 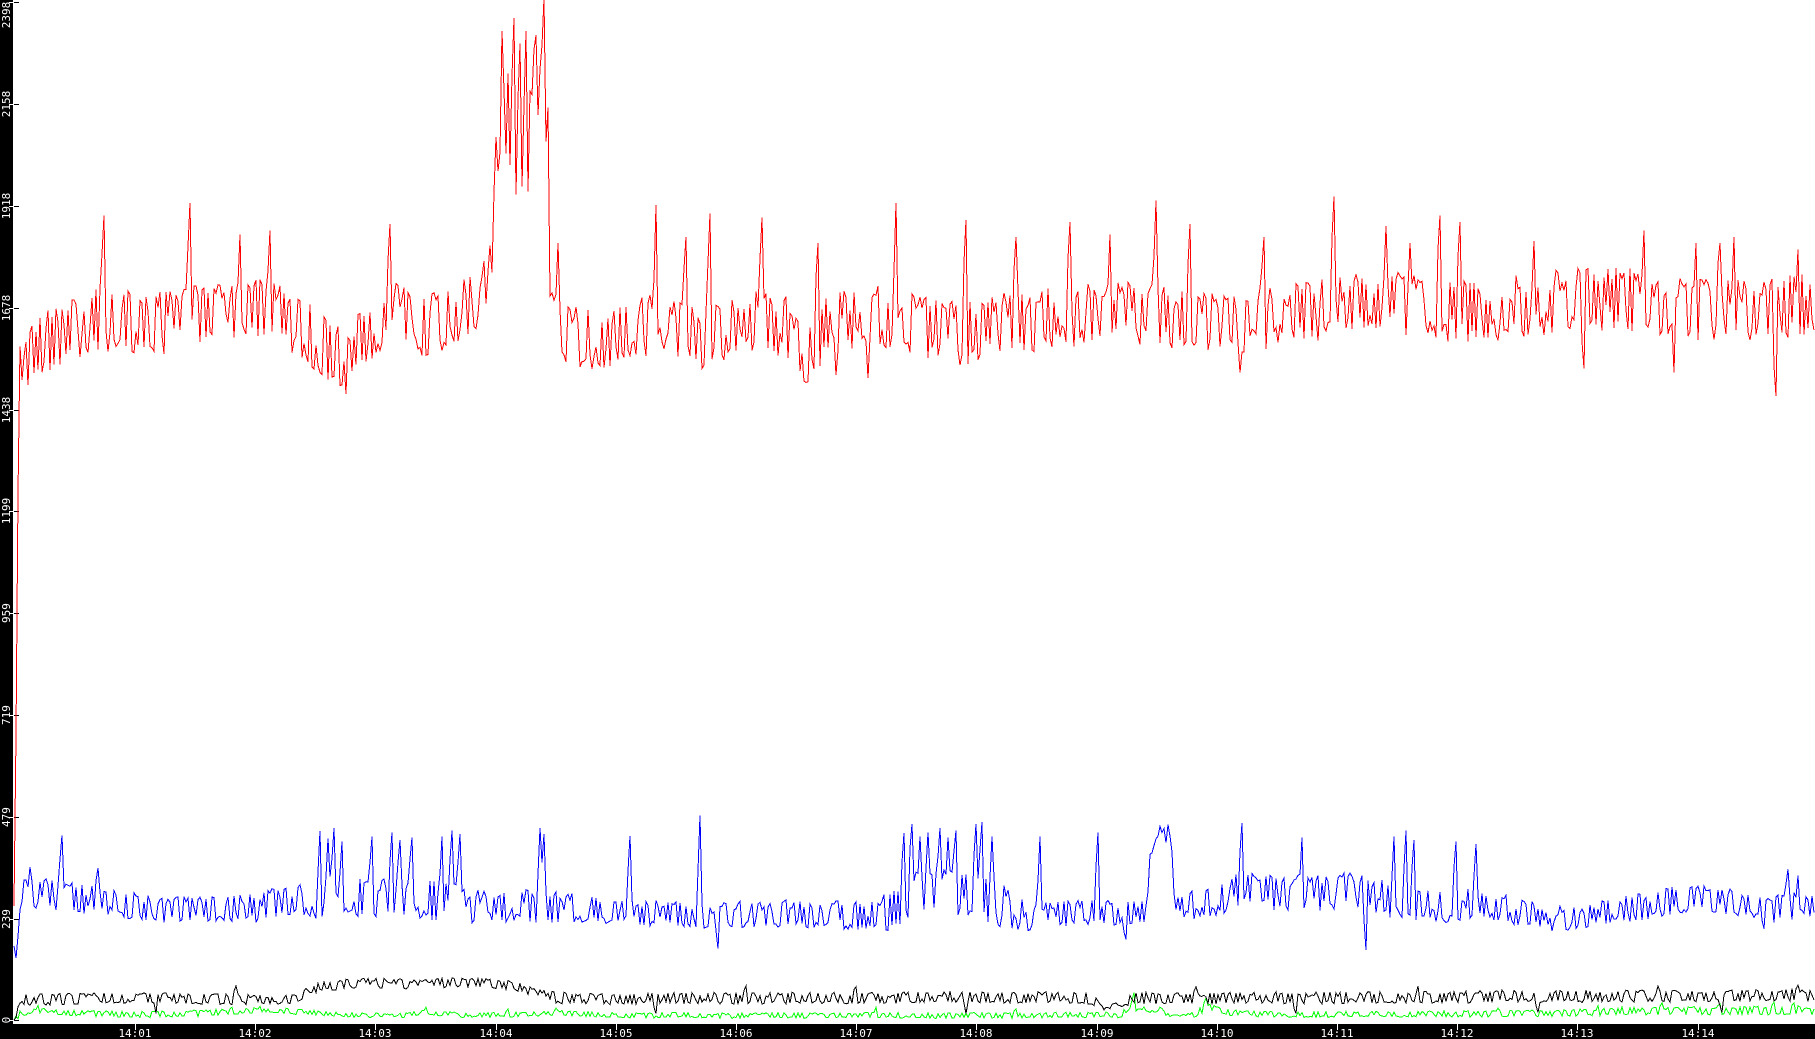 I want to click on y-axis-label: 2398, so click(x=6, y=15).